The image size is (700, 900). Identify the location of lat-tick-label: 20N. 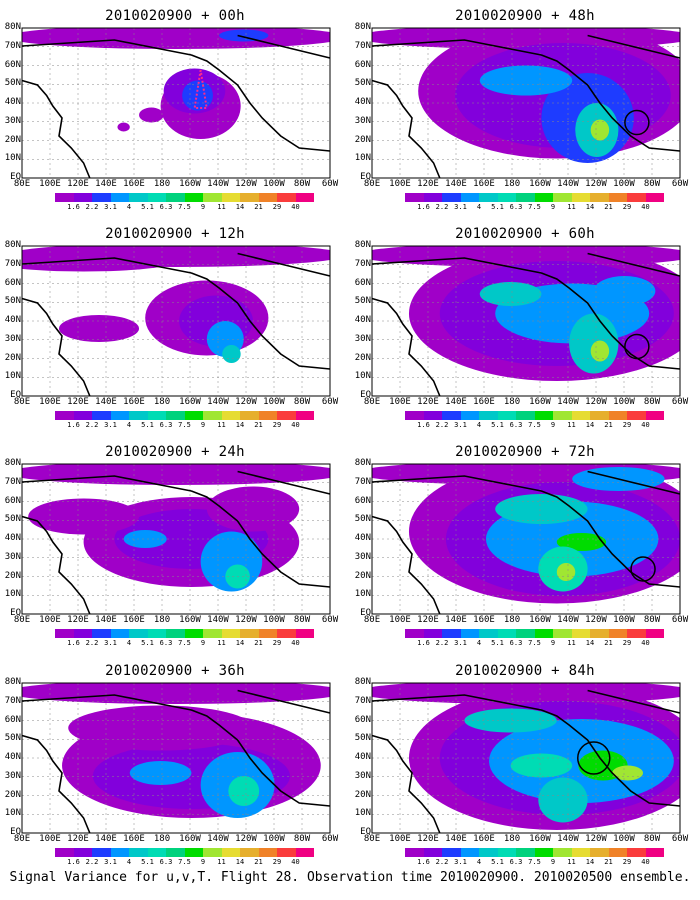
(12, 794).